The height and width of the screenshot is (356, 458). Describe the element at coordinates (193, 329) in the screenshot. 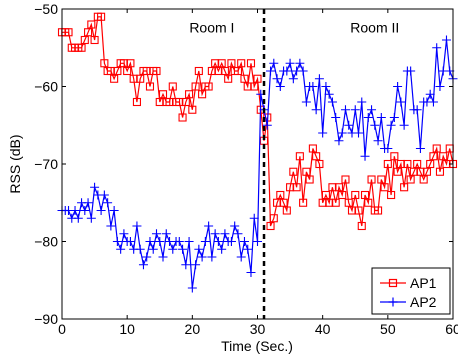

I see `x-tick-label: 20` at that location.